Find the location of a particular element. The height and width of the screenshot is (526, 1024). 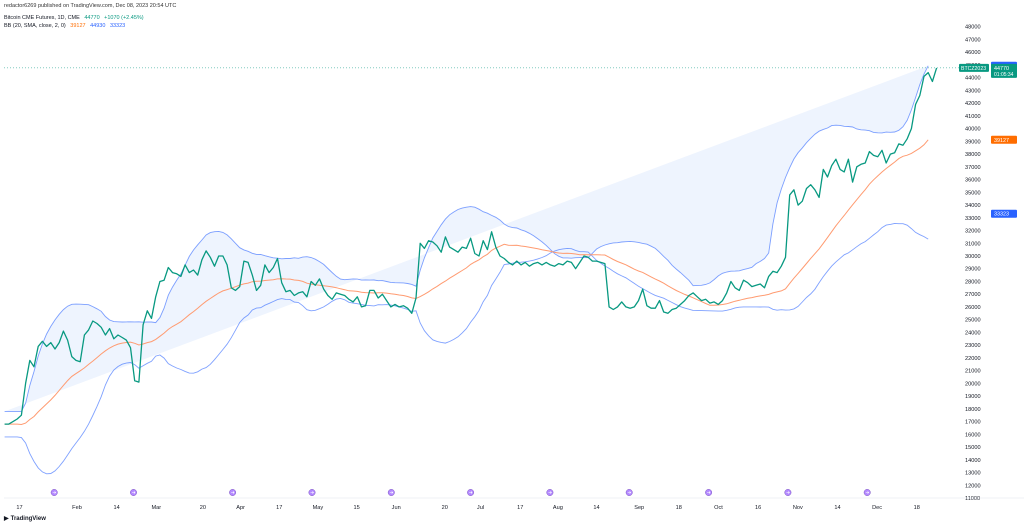

symbol-tag-box is located at coordinates (974, 67).